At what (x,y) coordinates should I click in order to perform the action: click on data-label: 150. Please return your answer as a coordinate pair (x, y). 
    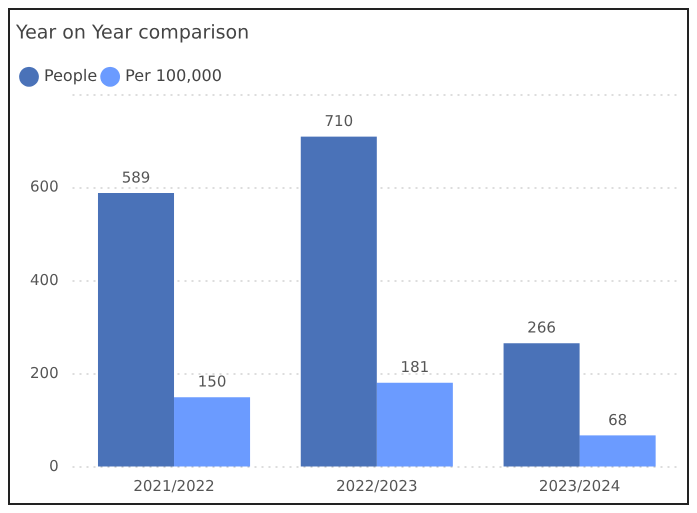
    Looking at the image, I should click on (212, 381).